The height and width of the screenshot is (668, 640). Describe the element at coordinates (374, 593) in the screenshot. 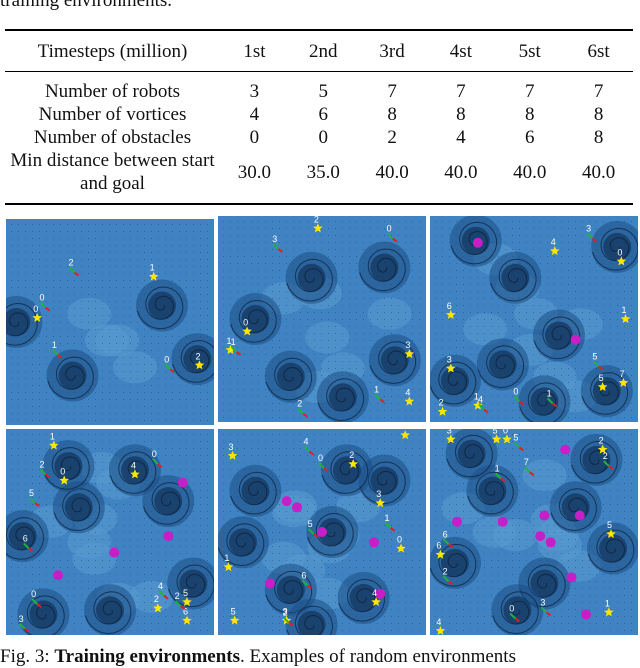

I see `goal-label: 4` at that location.